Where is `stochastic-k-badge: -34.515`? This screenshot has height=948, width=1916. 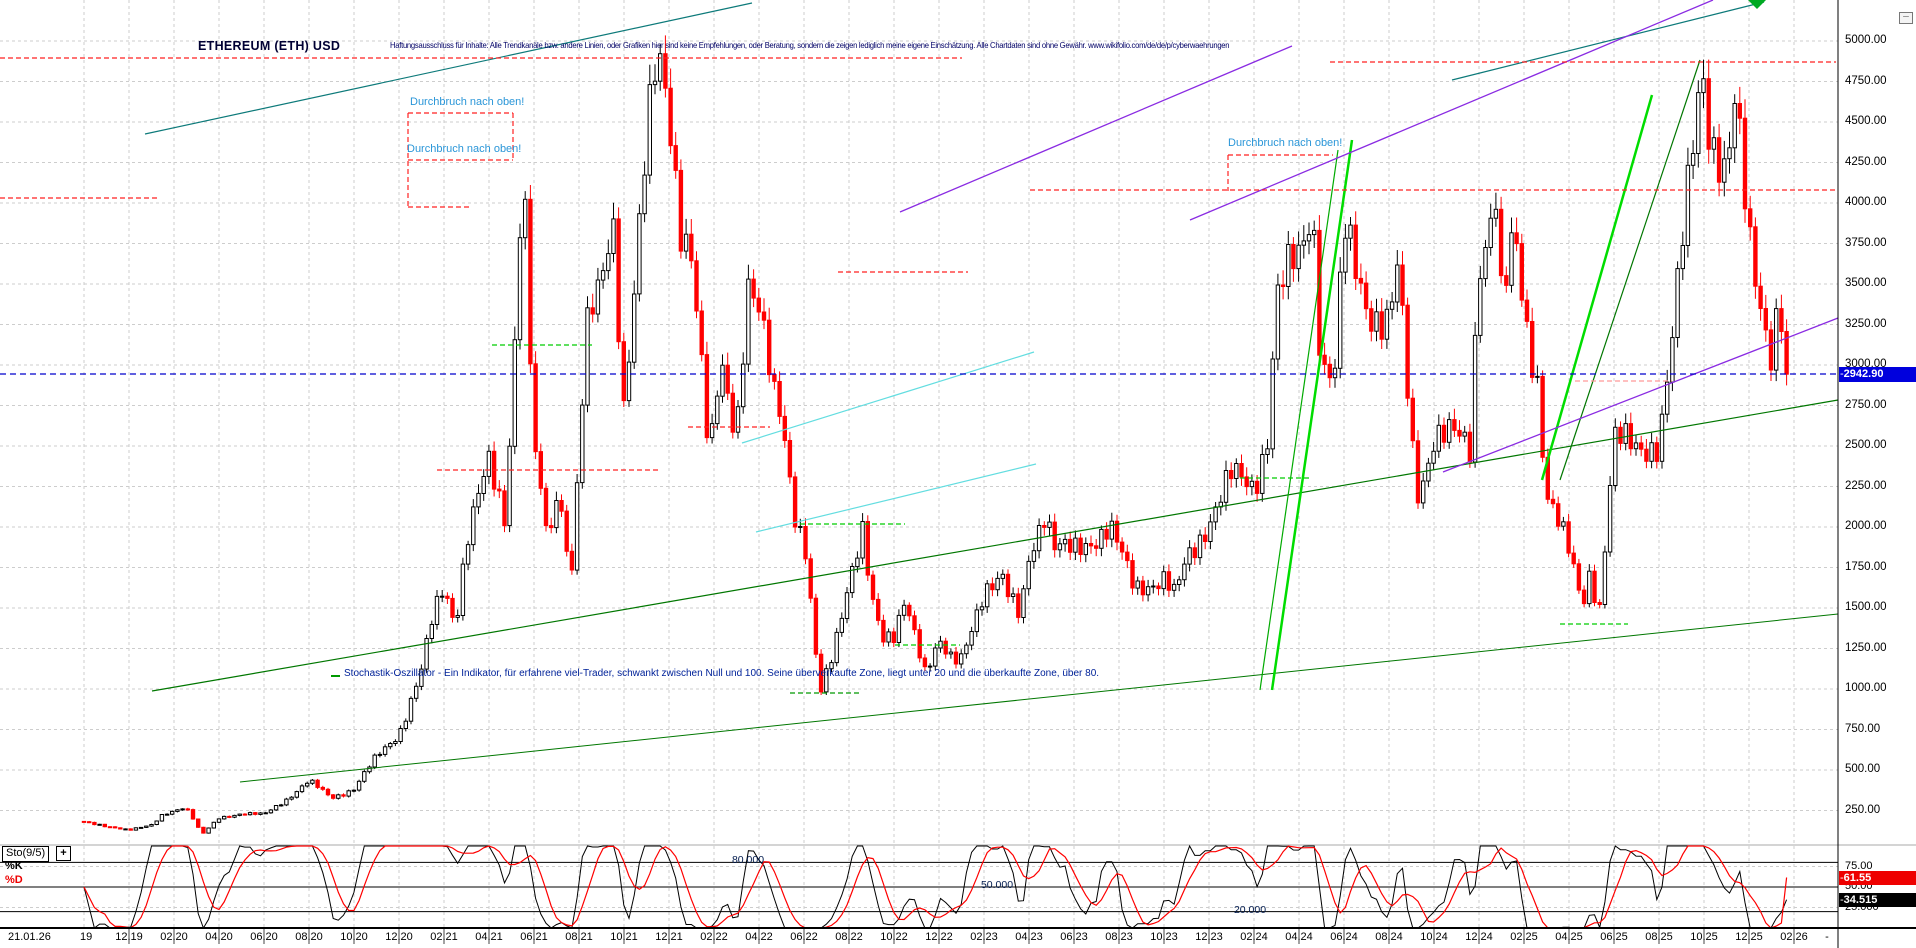
stochastic-k-badge: -34.515 is located at coordinates (1877, 900).